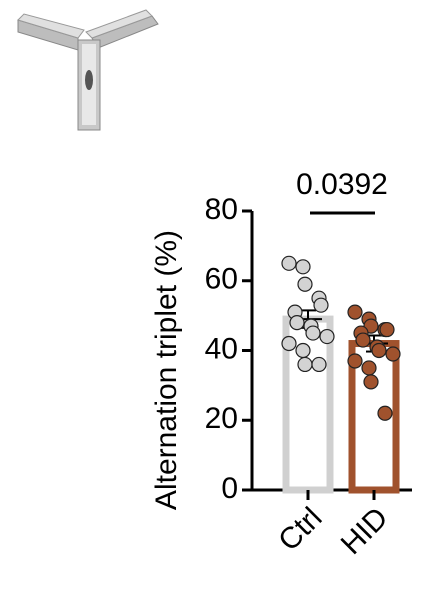 The width and height of the screenshot is (442, 607). What do you see at coordinates (221, 279) in the screenshot?
I see `y-tick-label: 60` at bounding box center [221, 279].